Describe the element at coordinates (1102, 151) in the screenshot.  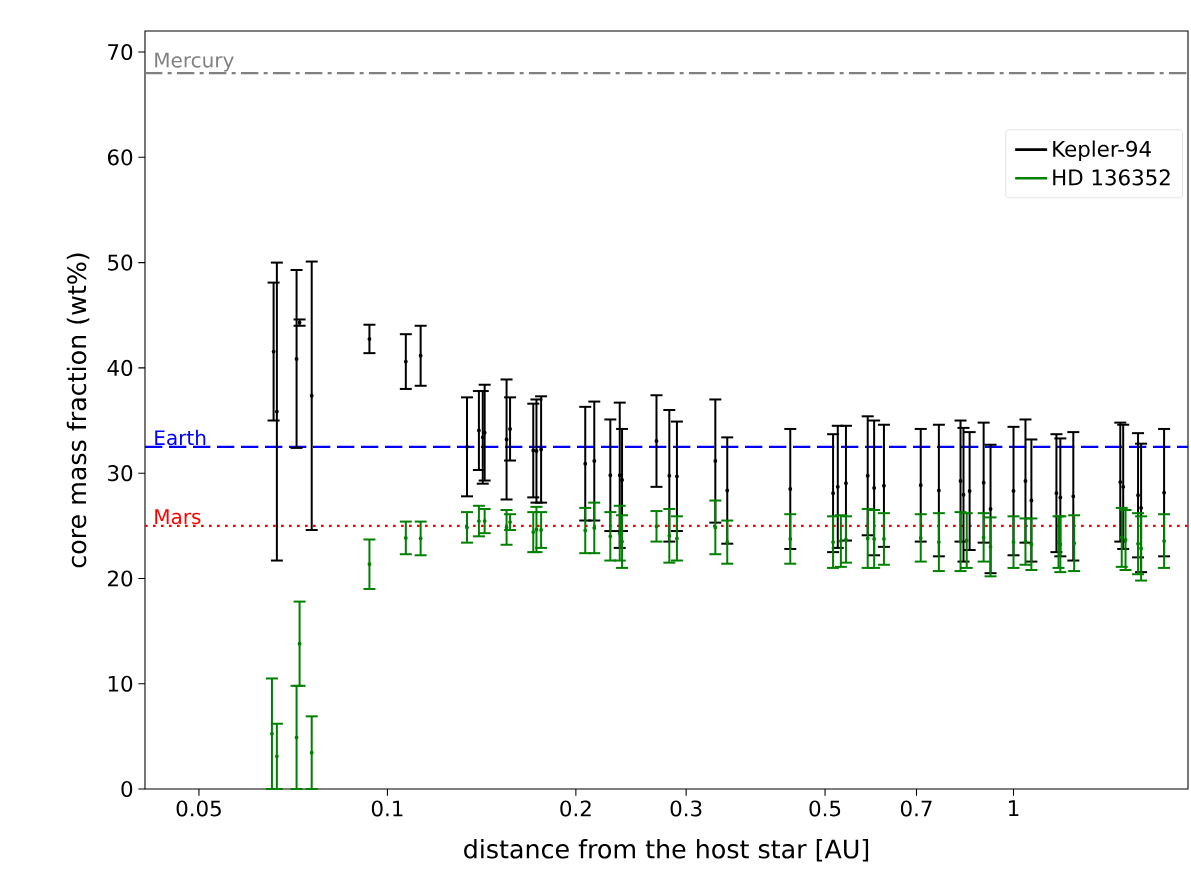
I see `legend-label: Kepler-94` at that location.